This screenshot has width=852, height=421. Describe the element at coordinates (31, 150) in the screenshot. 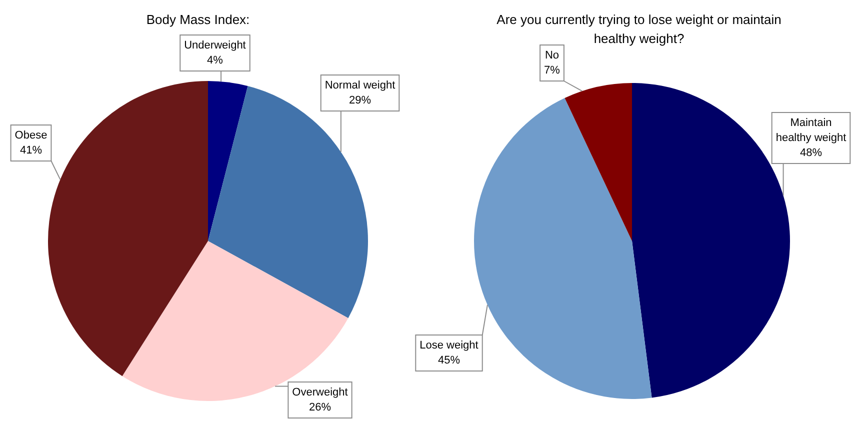

I see `data-label: 41%` at that location.